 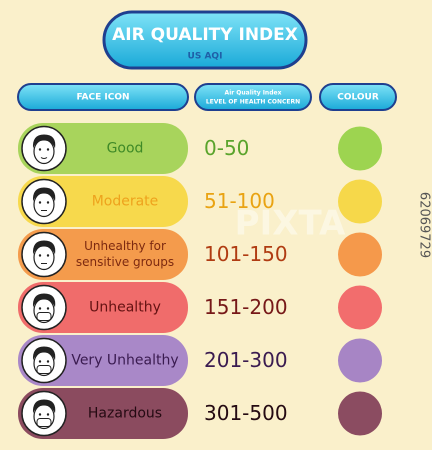 What do you see at coordinates (246, 413) in the screenshot?
I see `aqi-range: 301-500` at bounding box center [246, 413].